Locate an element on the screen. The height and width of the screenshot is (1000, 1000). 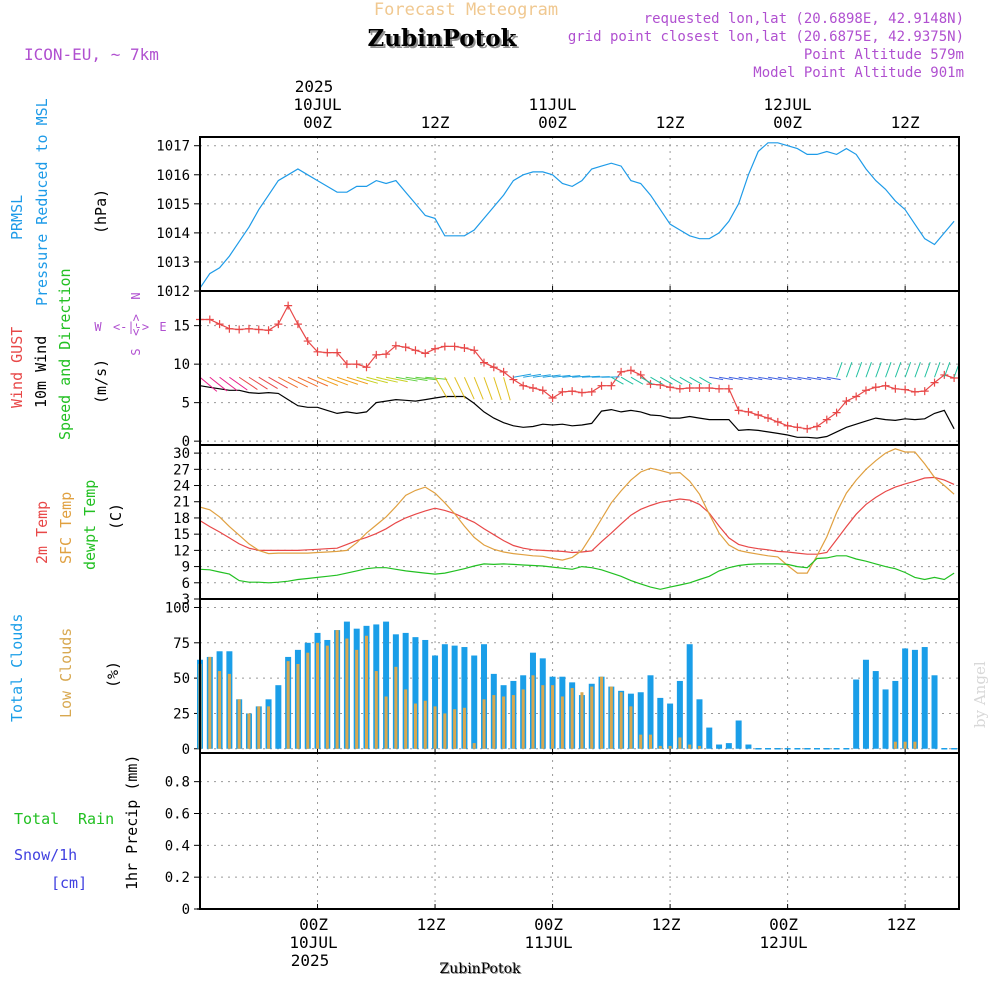
precip-label-total: Total is located at coordinates (36, 819).